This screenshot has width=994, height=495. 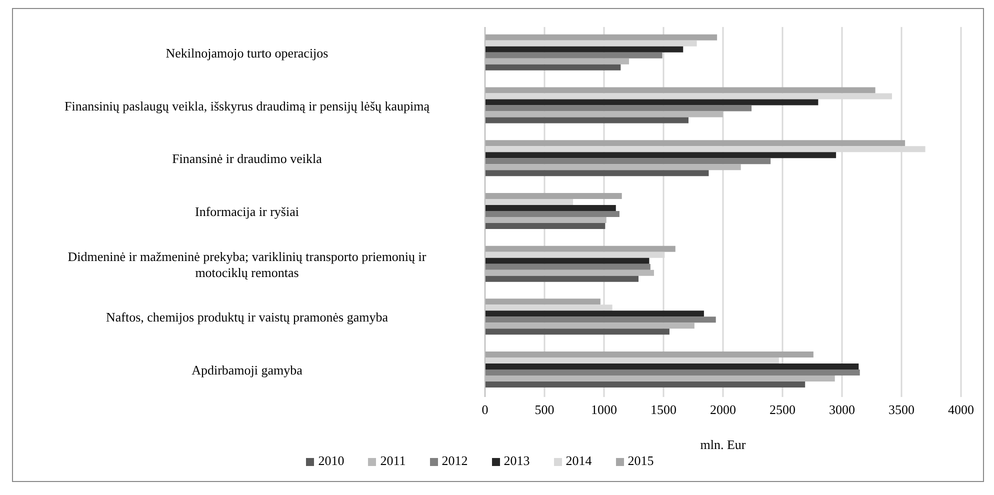 I want to click on y-tick-label: Apdirbamoji gamyba, so click(x=247, y=370).